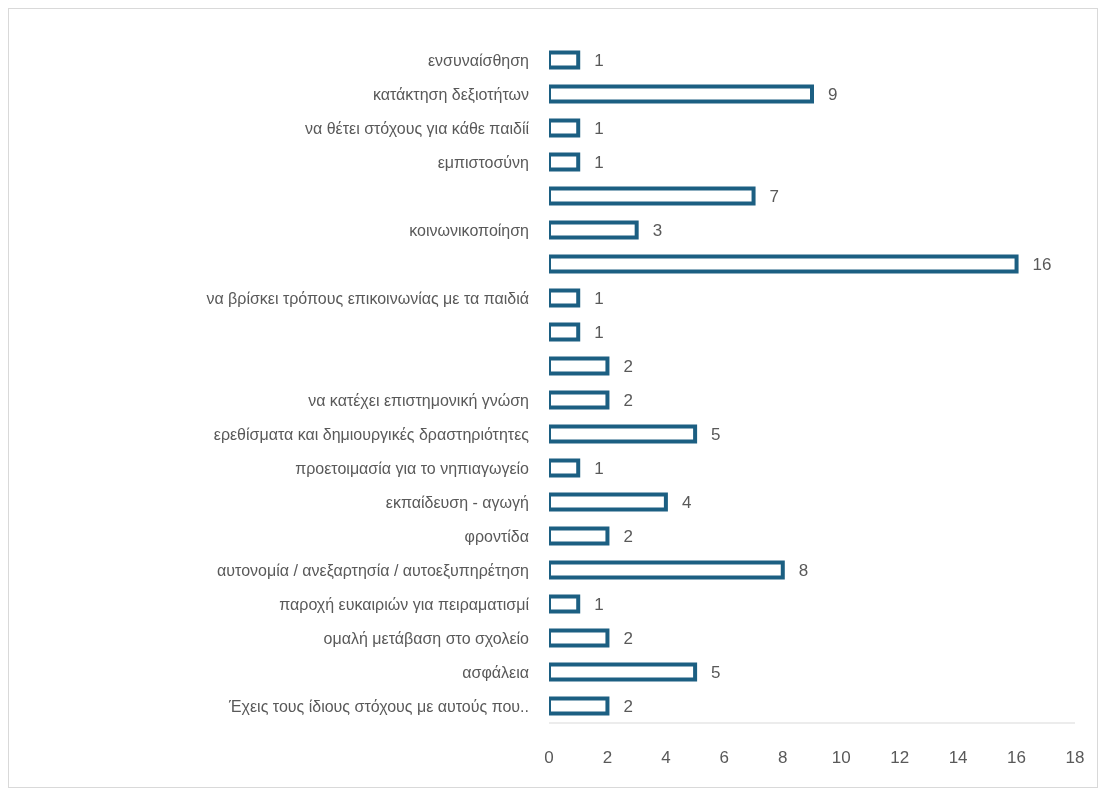  I want to click on data-label: 16, so click(1042, 265).